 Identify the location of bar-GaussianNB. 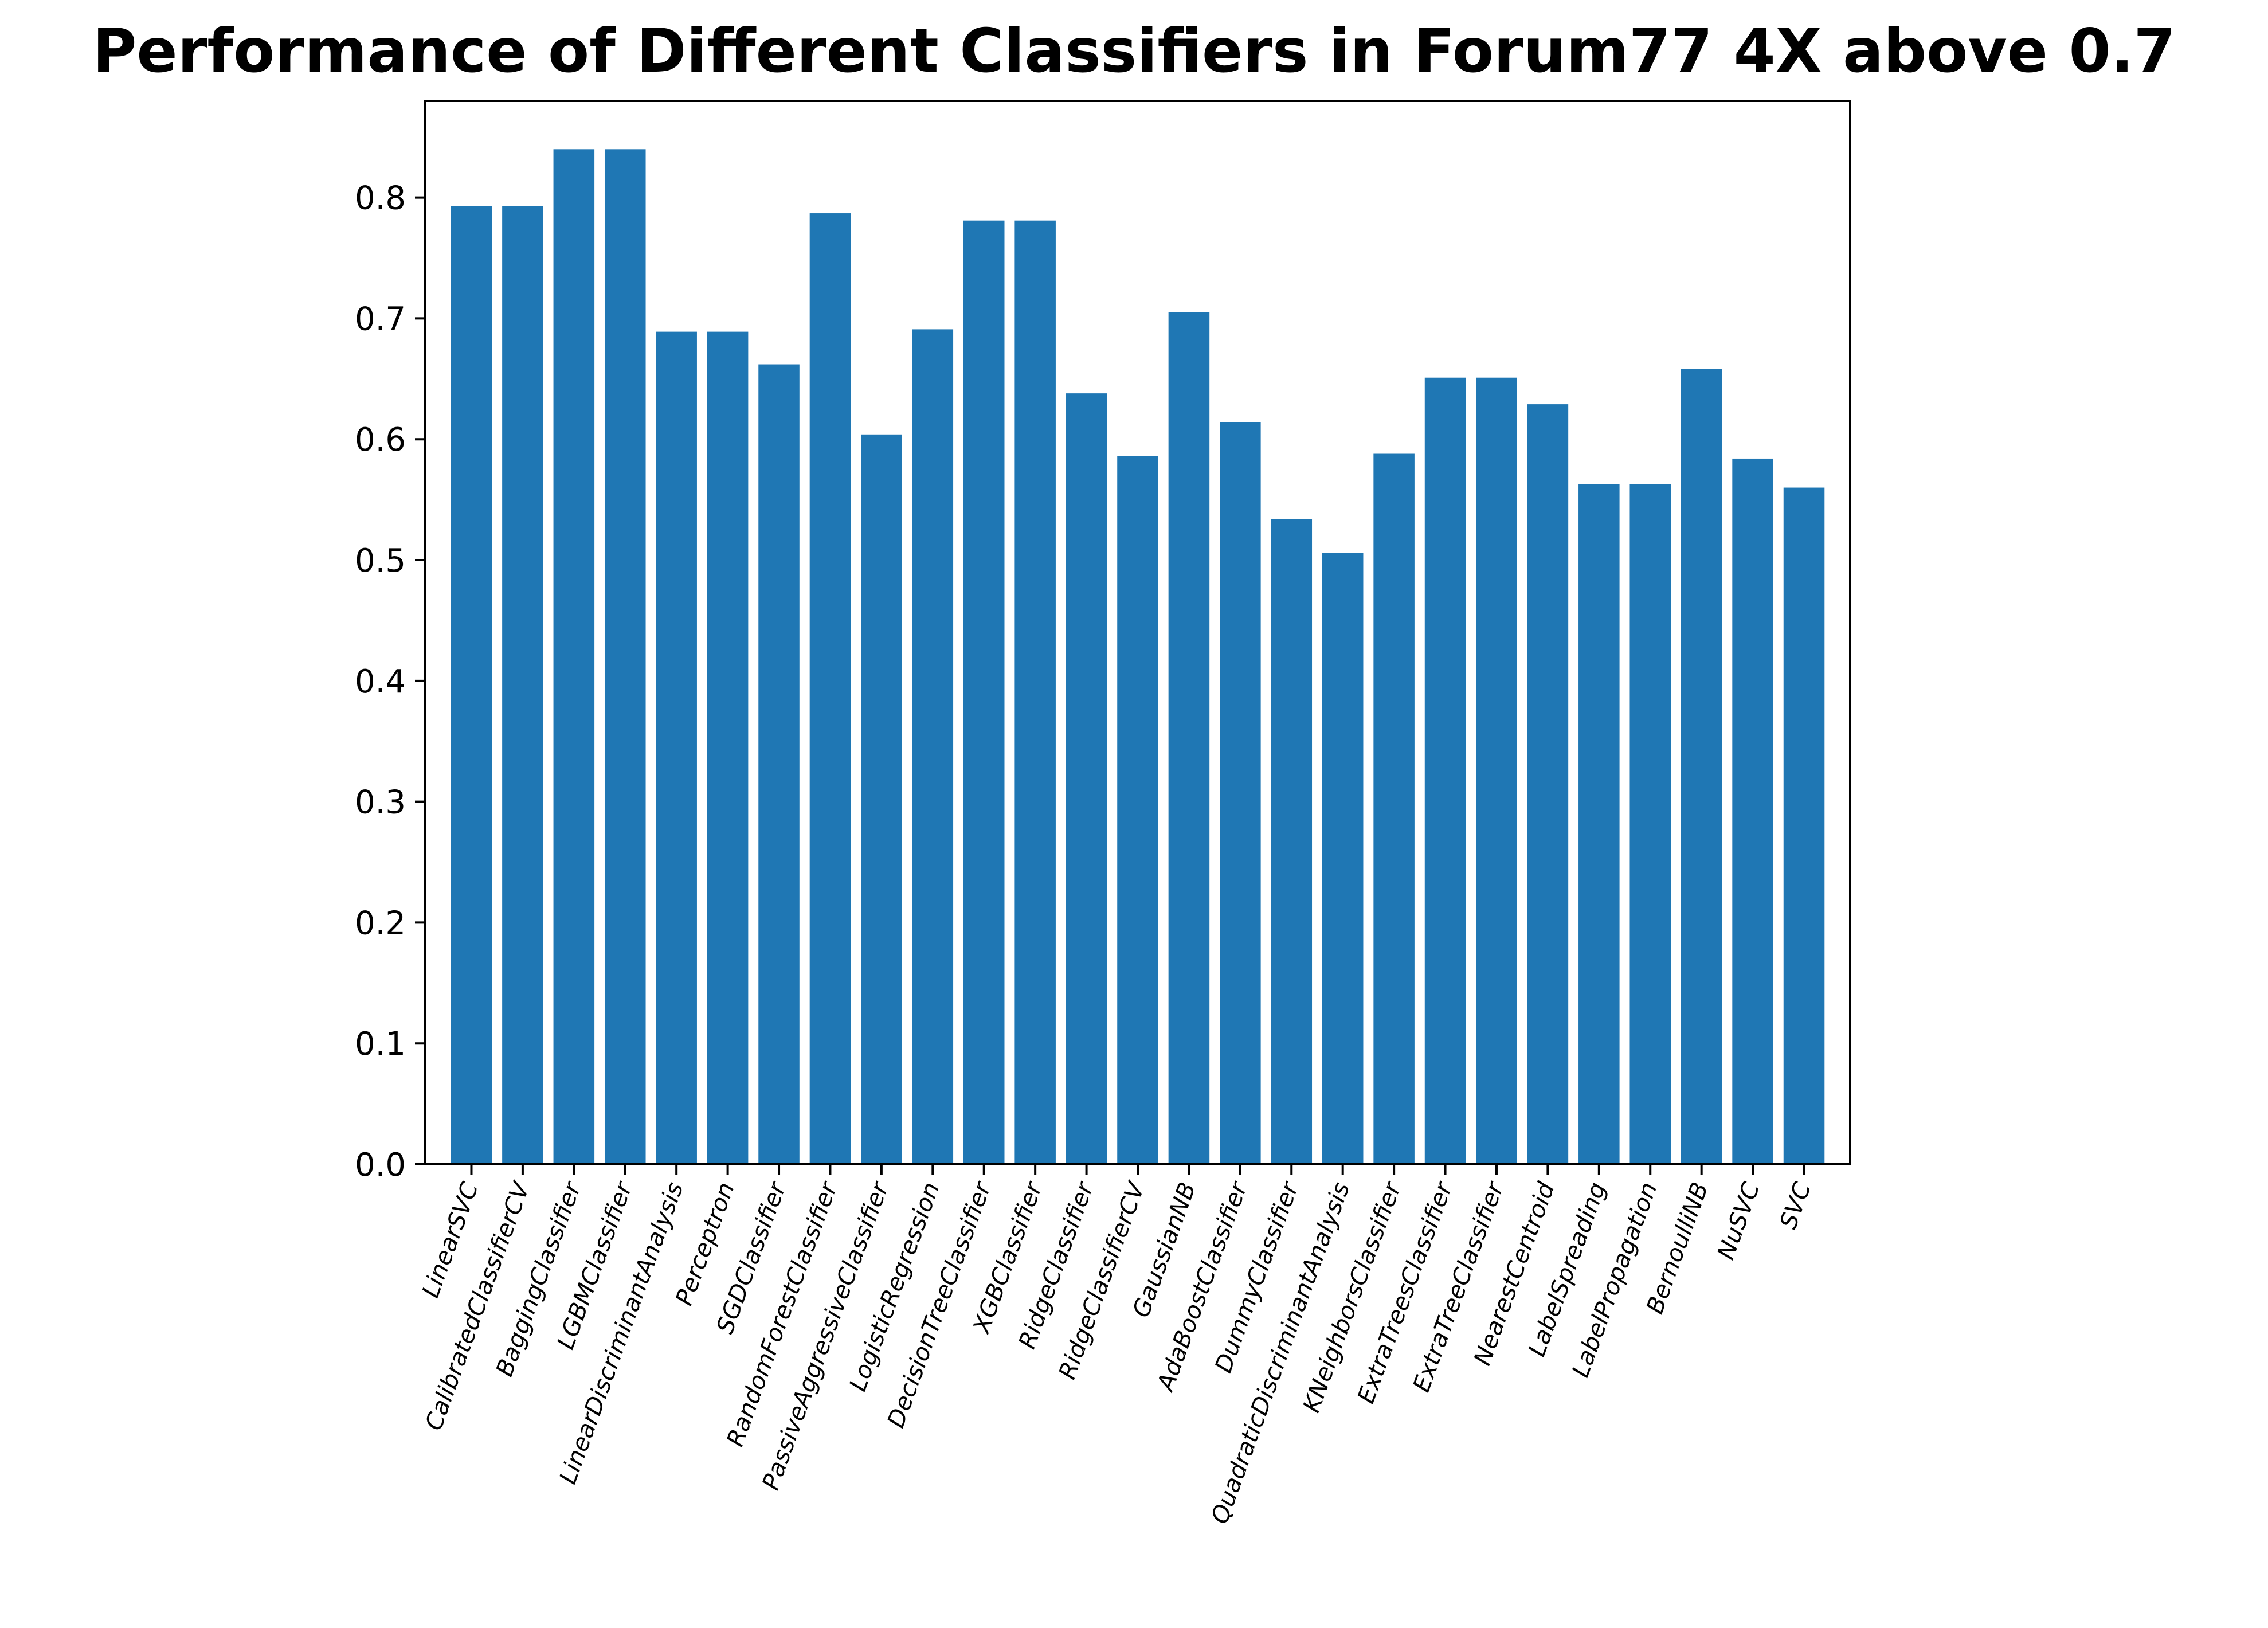
(1189, 738).